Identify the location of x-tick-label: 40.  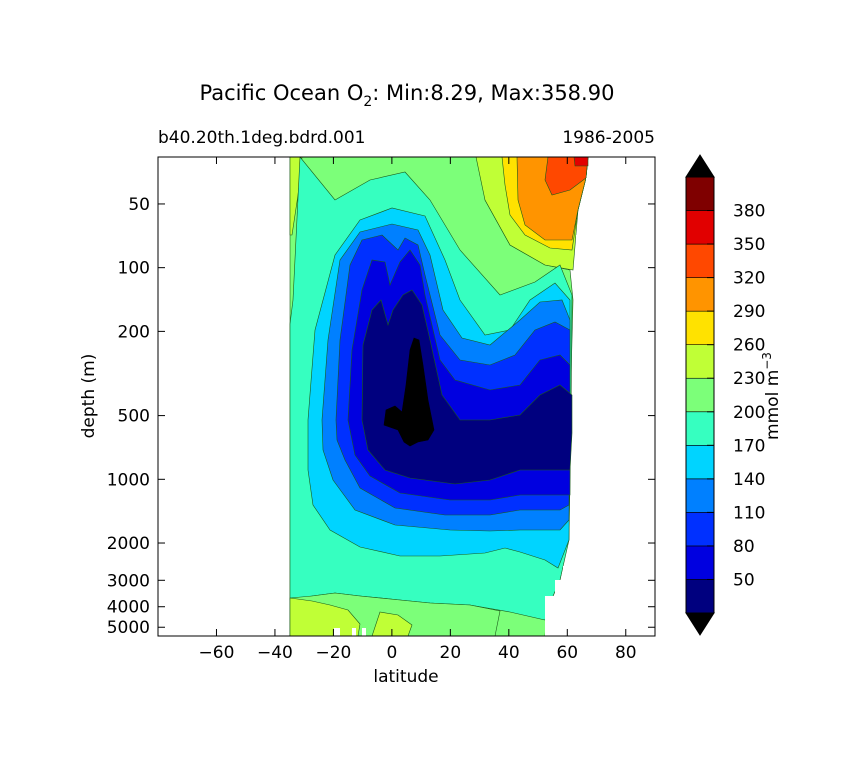
(509, 653).